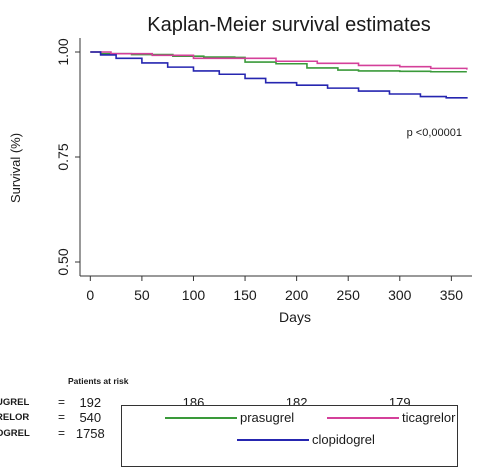 This screenshot has width=503, height=467. I want to click on x-axis-label: Days, so click(295, 317).